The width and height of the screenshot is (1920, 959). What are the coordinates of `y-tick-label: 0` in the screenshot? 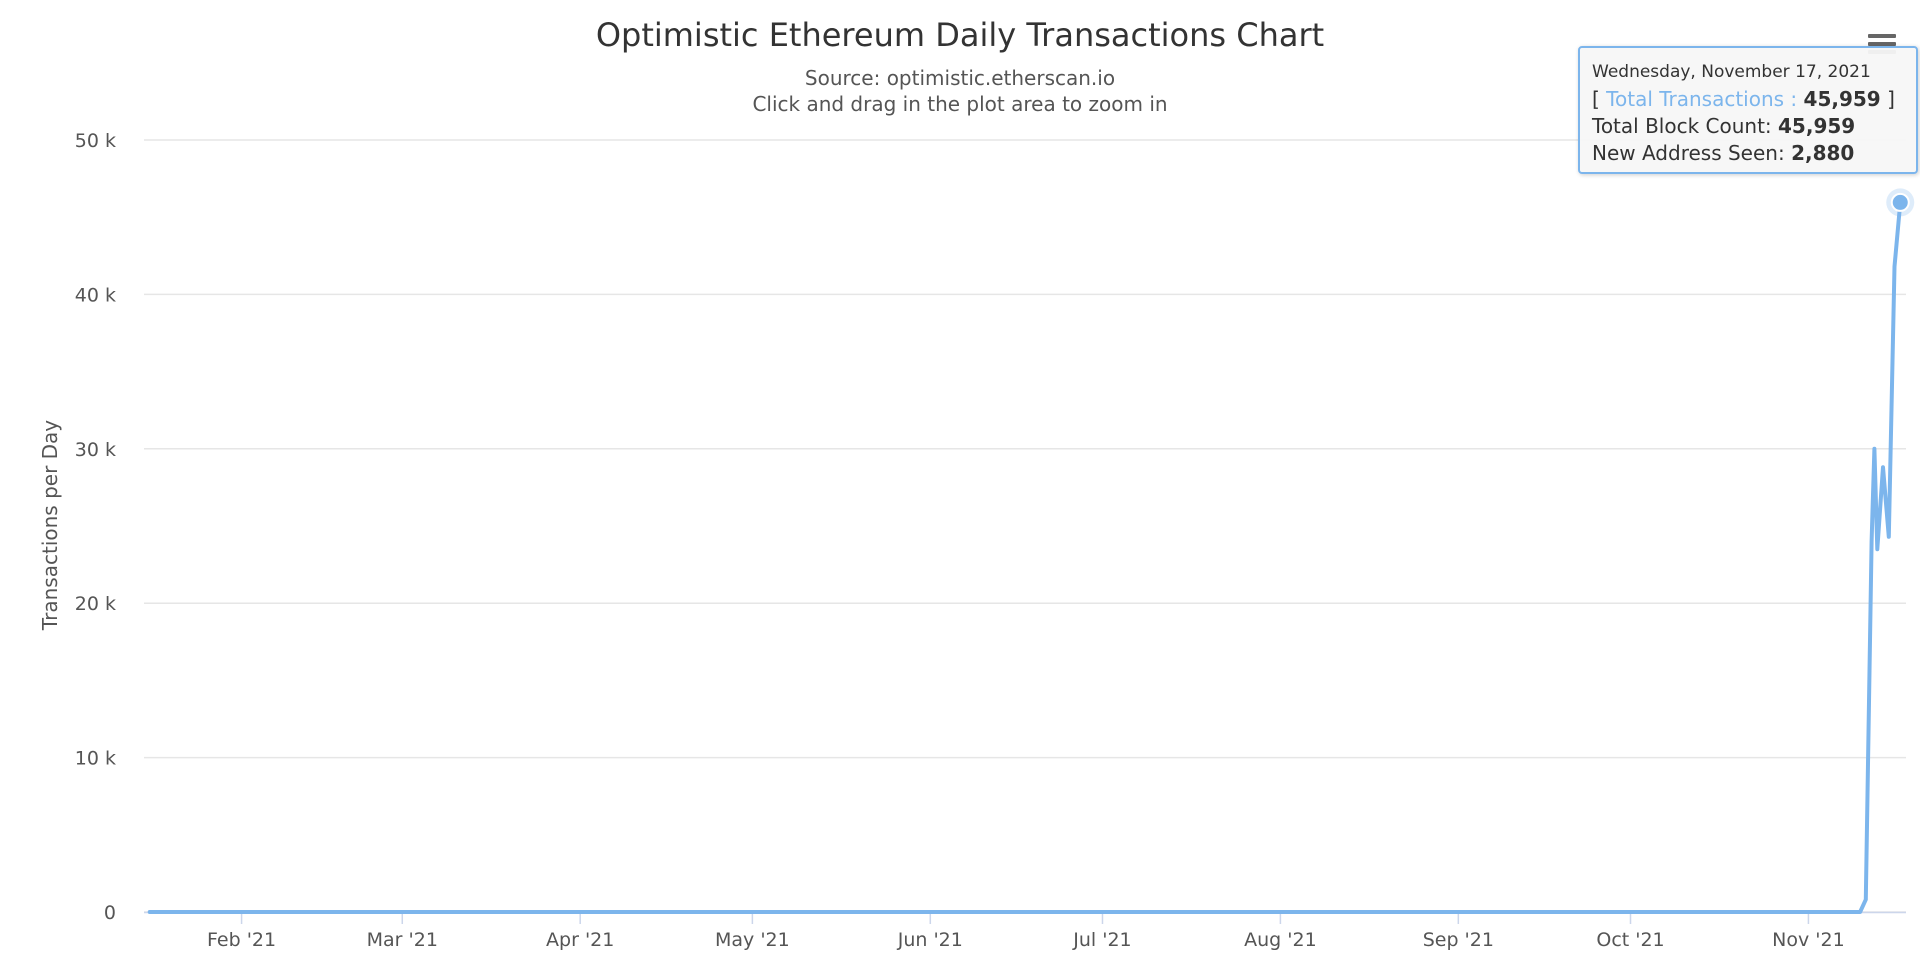 It's located at (110, 913).